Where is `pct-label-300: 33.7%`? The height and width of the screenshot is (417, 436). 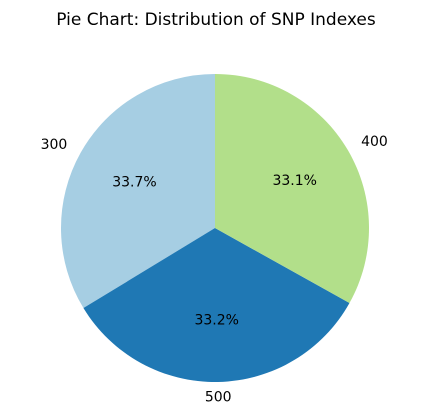
pct-label-300: 33.7% is located at coordinates (134, 183).